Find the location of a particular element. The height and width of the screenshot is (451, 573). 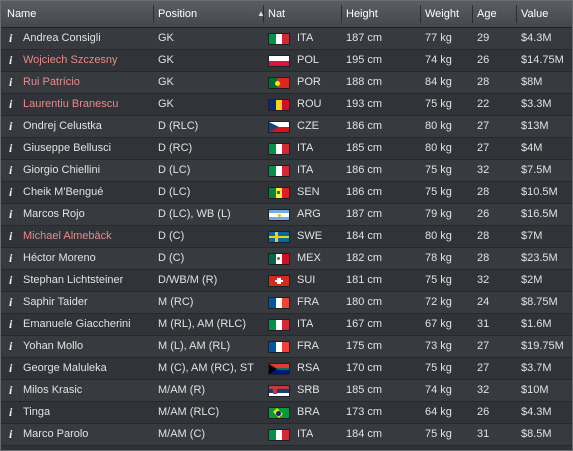

column-header-height: Height is located at coordinates (362, 14).